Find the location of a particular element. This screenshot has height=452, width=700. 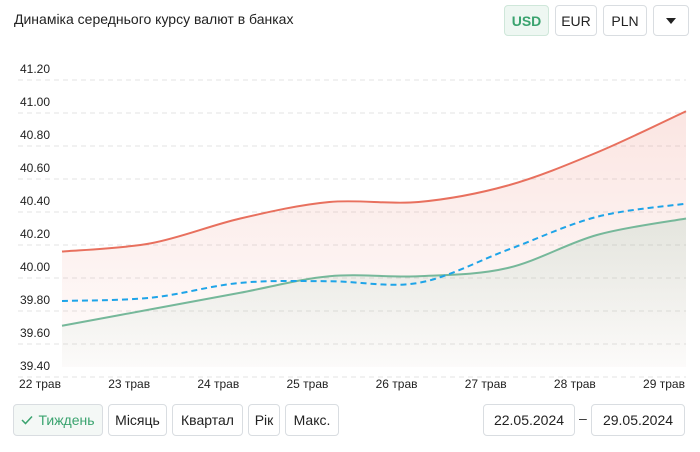

x-tick-label: 24 трав is located at coordinates (218, 384).